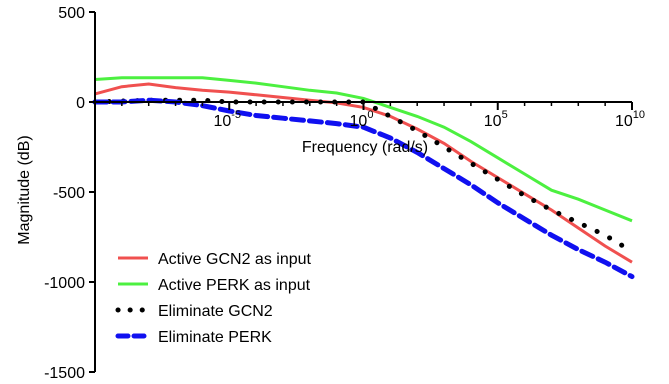  I want to click on x-tick-label: 10⁻⁵, so click(227, 119).